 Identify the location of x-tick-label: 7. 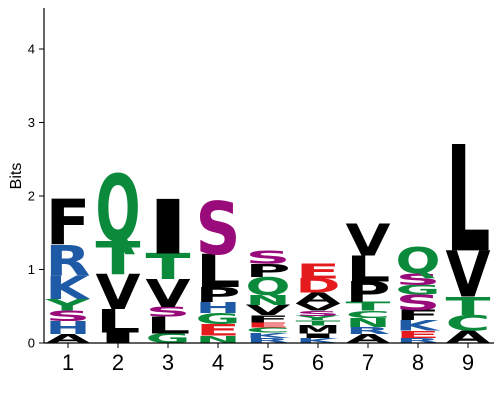
(368, 362).